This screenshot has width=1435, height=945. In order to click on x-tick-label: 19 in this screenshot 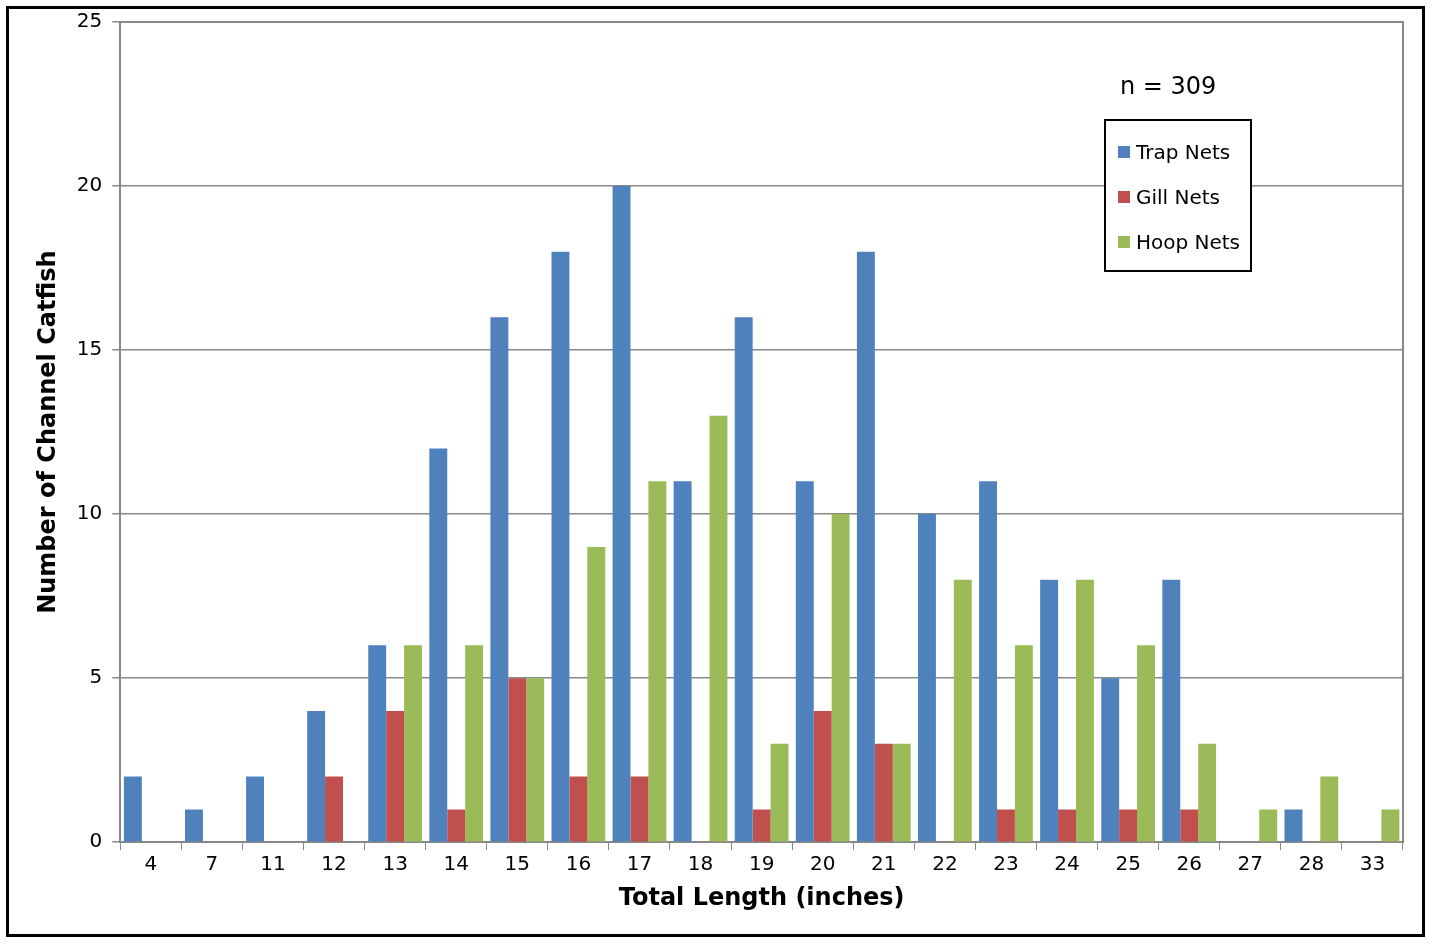, I will do `click(761, 863)`.